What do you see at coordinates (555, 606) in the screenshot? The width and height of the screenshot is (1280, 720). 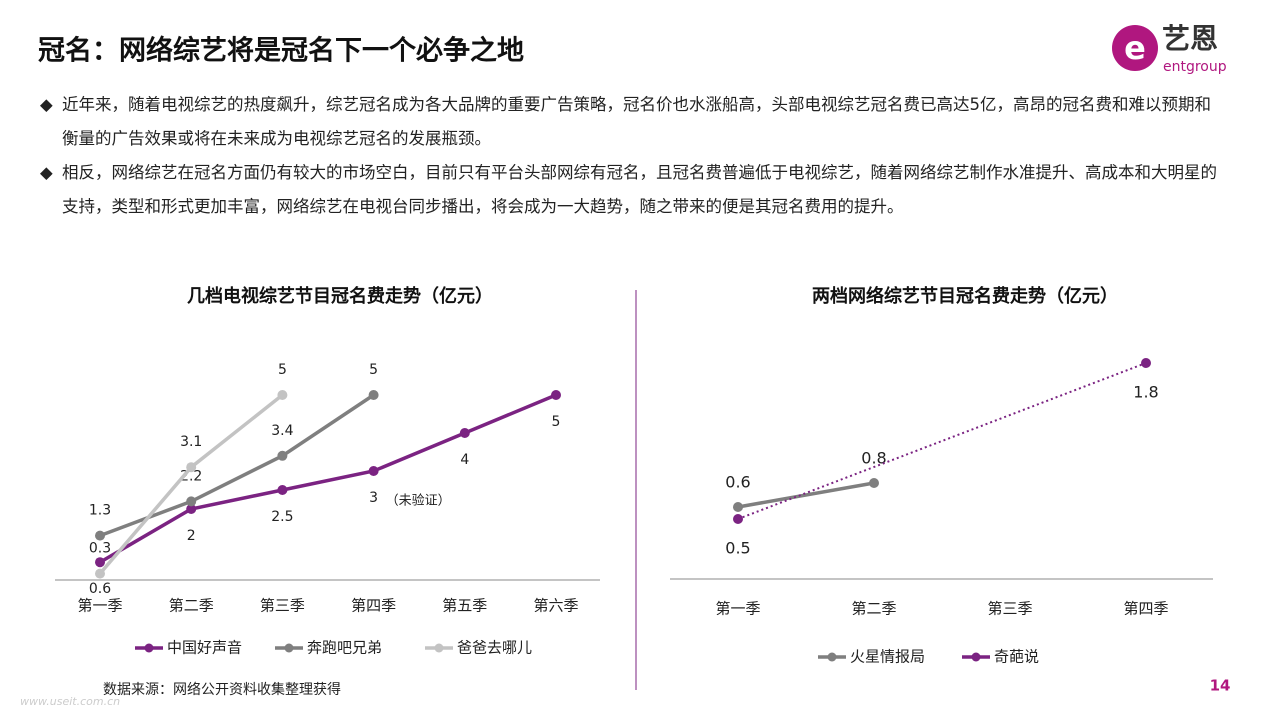 I see `x-tick-label: 第六季` at bounding box center [555, 606].